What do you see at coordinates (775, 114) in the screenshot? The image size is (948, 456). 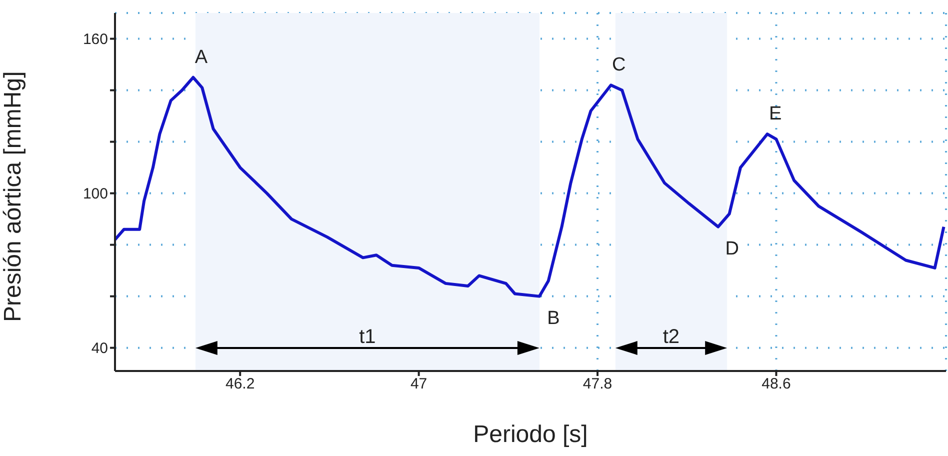 I see `annotation: E` at bounding box center [775, 114].